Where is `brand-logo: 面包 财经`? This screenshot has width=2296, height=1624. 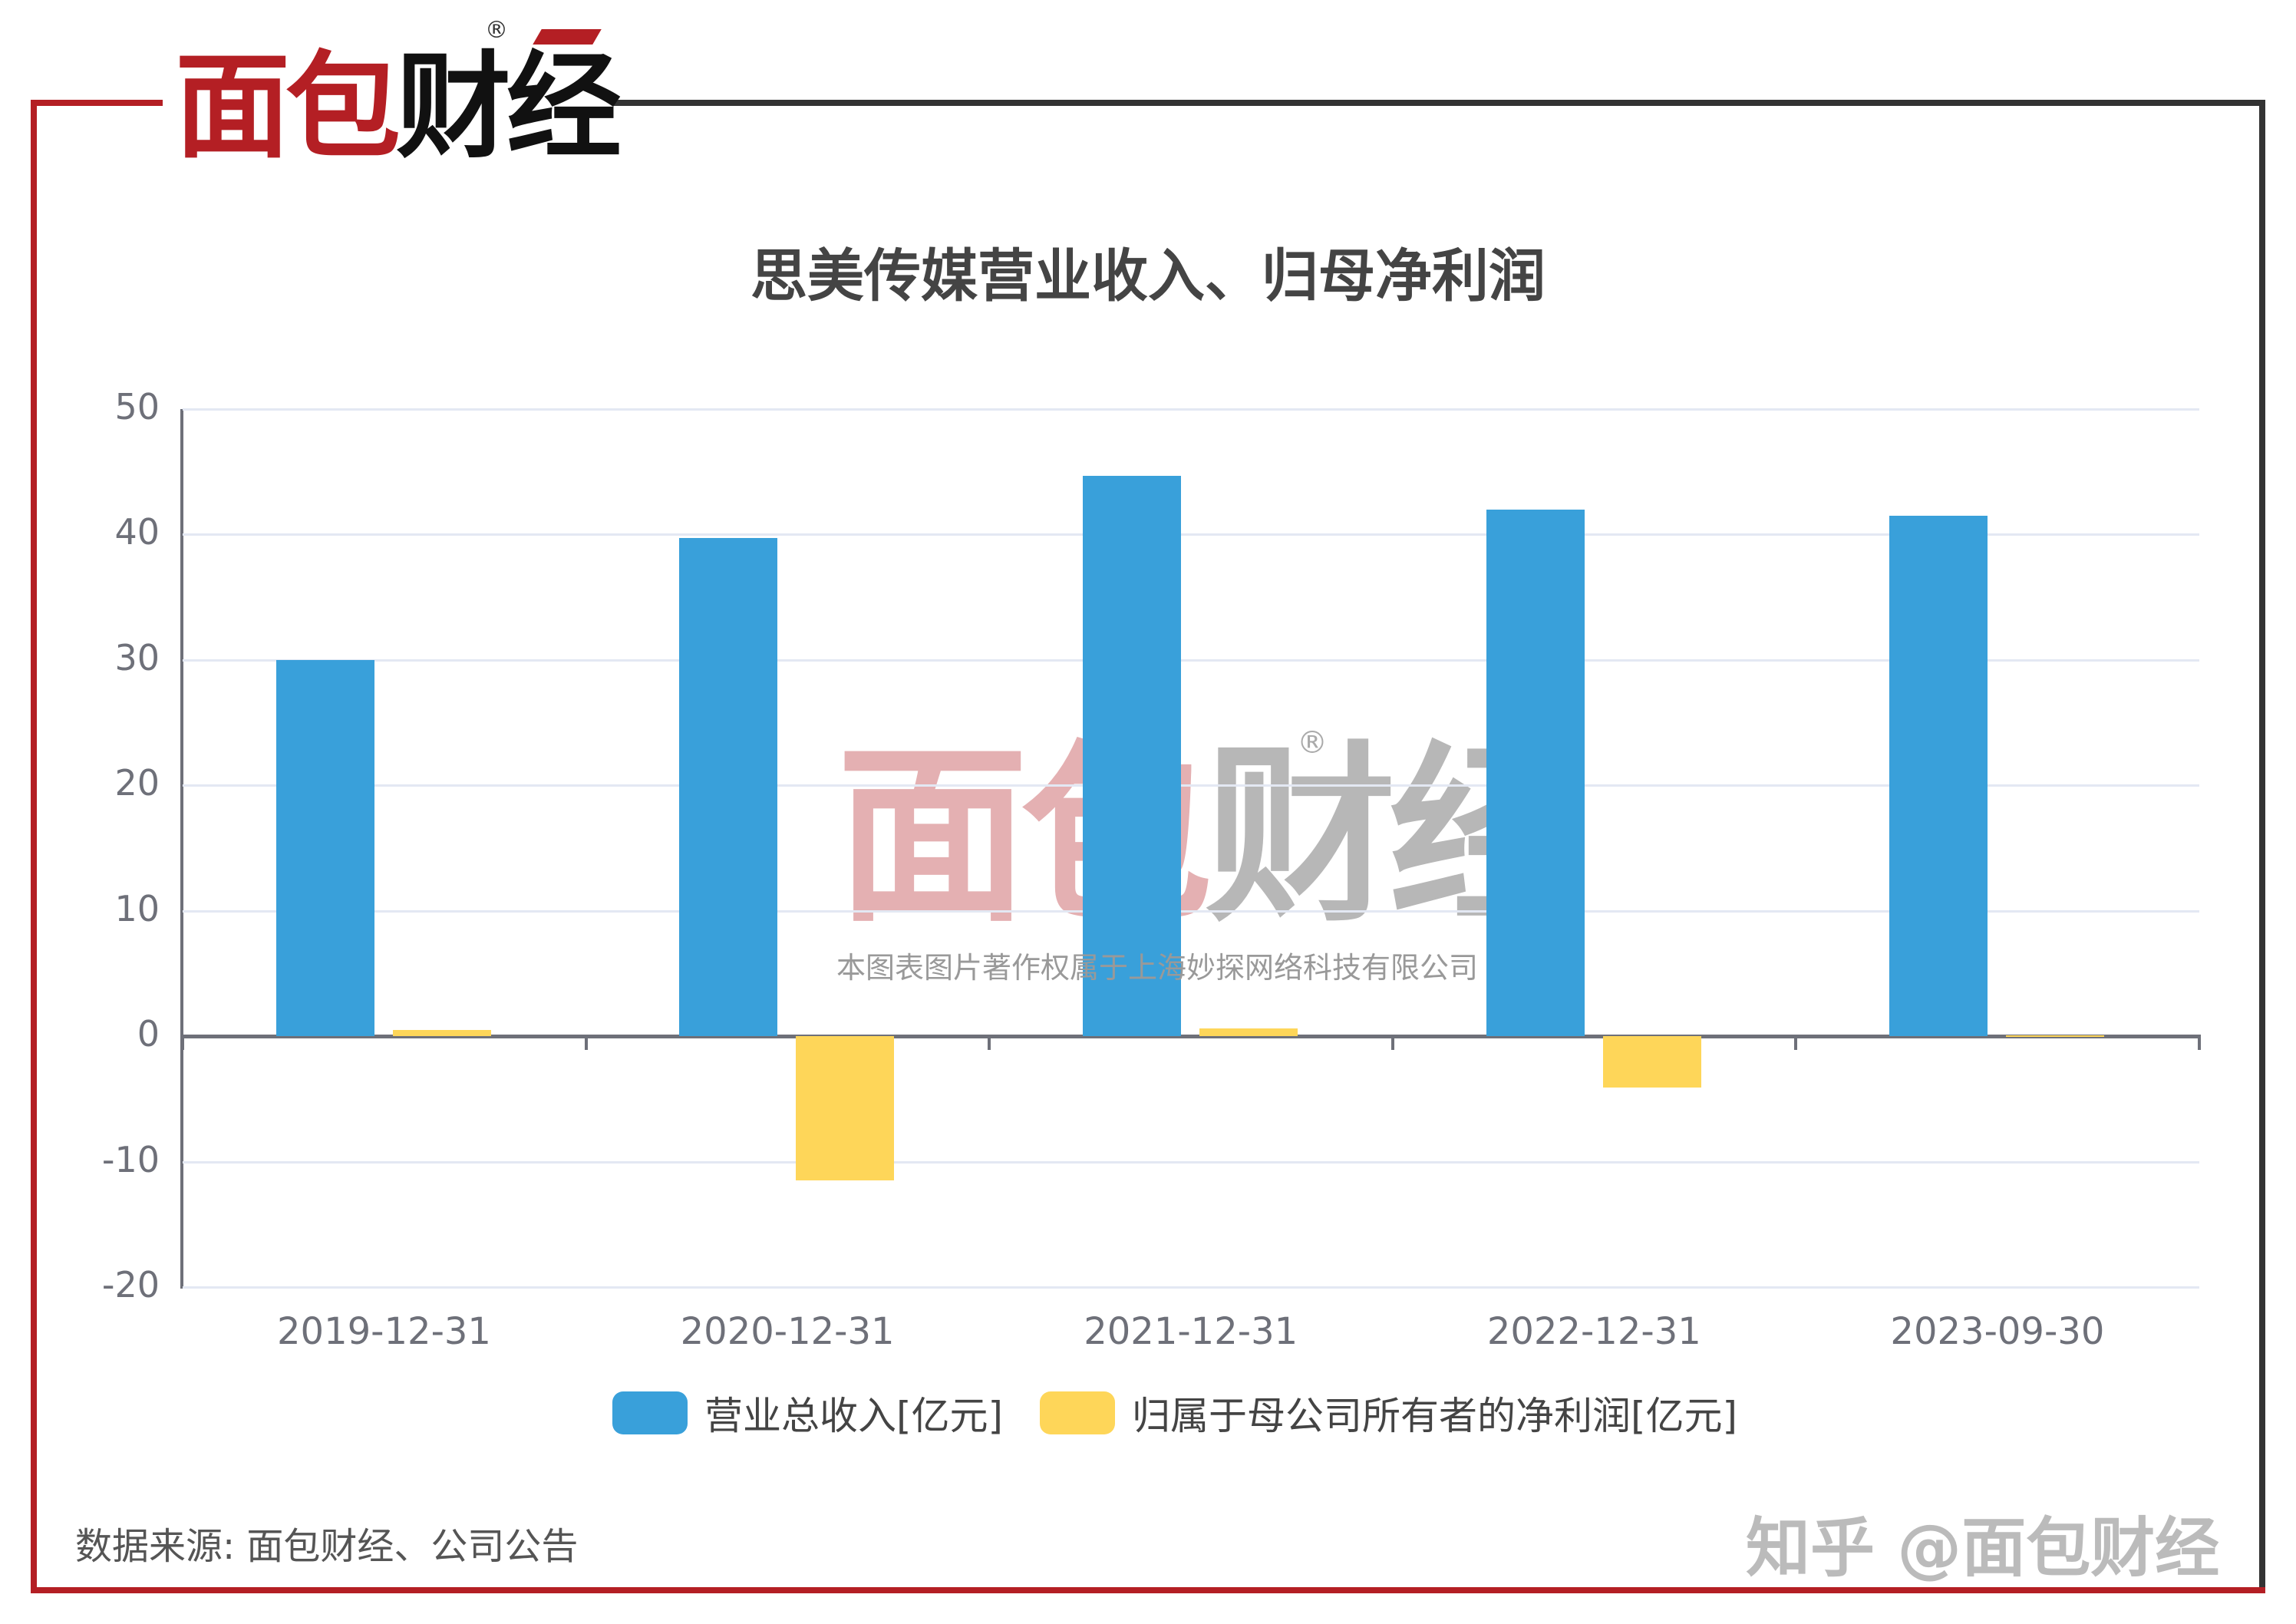
brand-logo: 面包 财经 is located at coordinates (398, 102).